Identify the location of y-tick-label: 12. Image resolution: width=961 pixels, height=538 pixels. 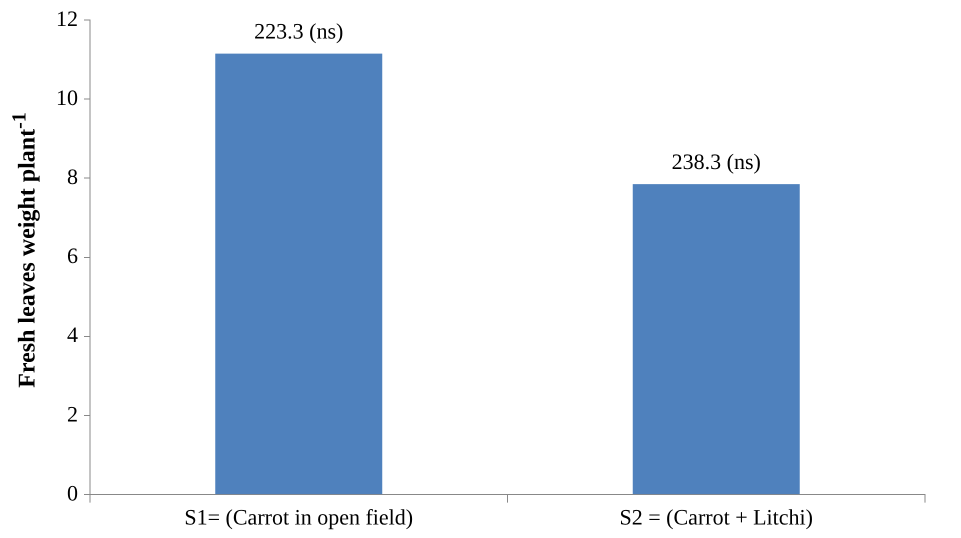
(67, 18).